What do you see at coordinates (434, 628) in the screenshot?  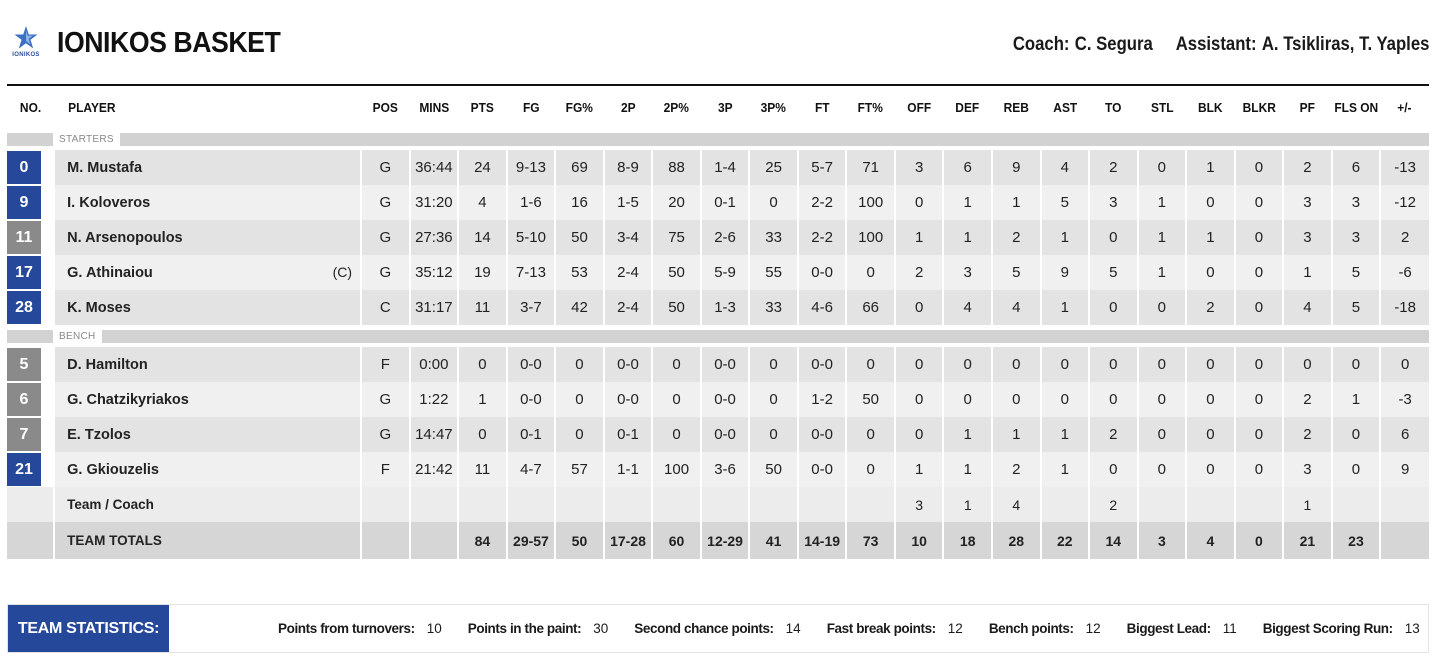 I see `team-stat-value: 10` at bounding box center [434, 628].